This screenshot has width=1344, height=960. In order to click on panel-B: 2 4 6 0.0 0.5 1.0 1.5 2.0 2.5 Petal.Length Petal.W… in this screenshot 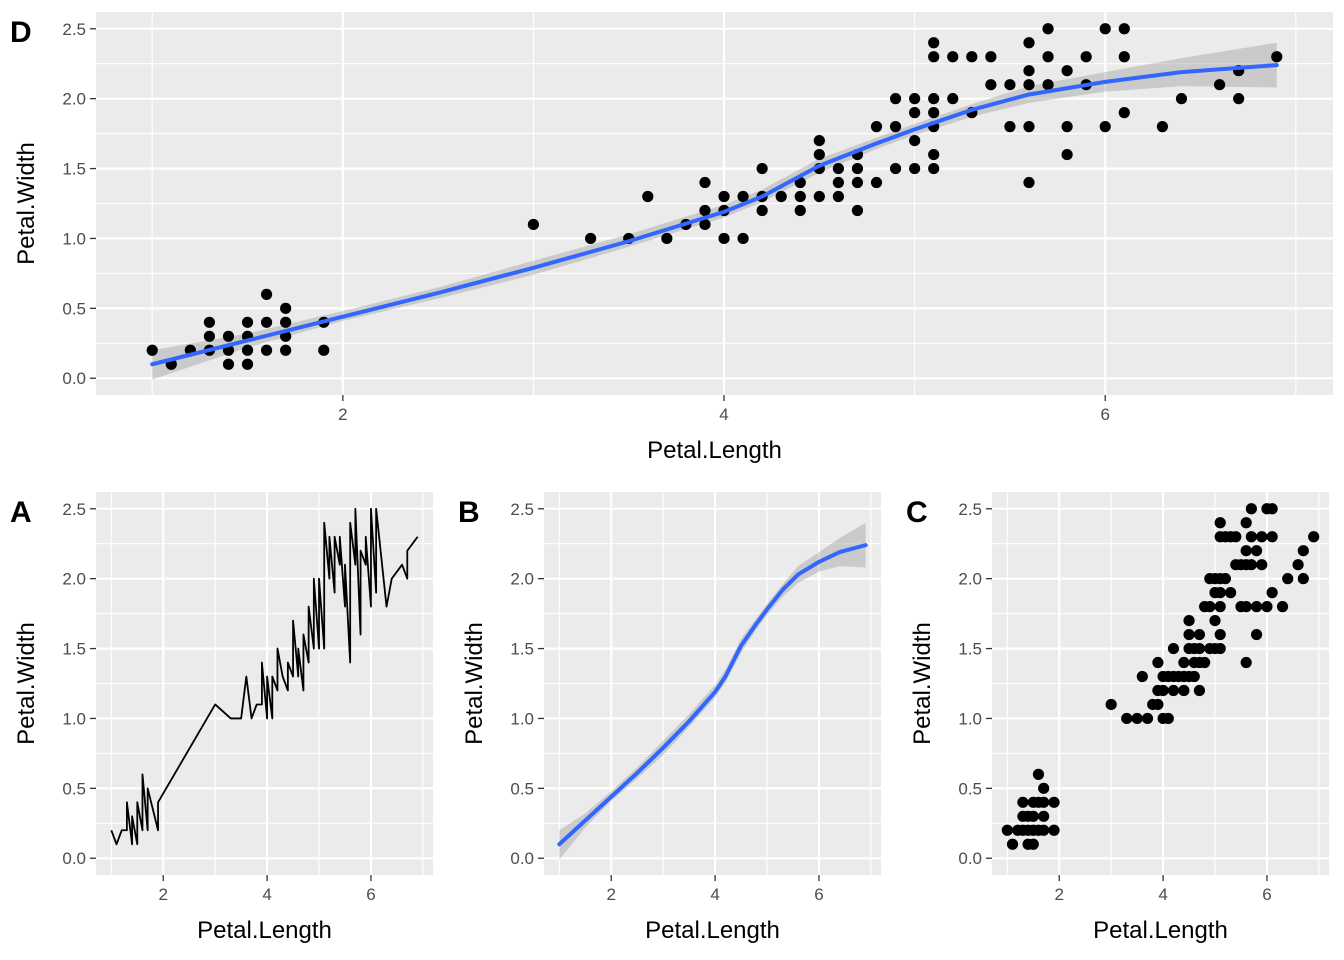, I will do `click(669, 718)`.